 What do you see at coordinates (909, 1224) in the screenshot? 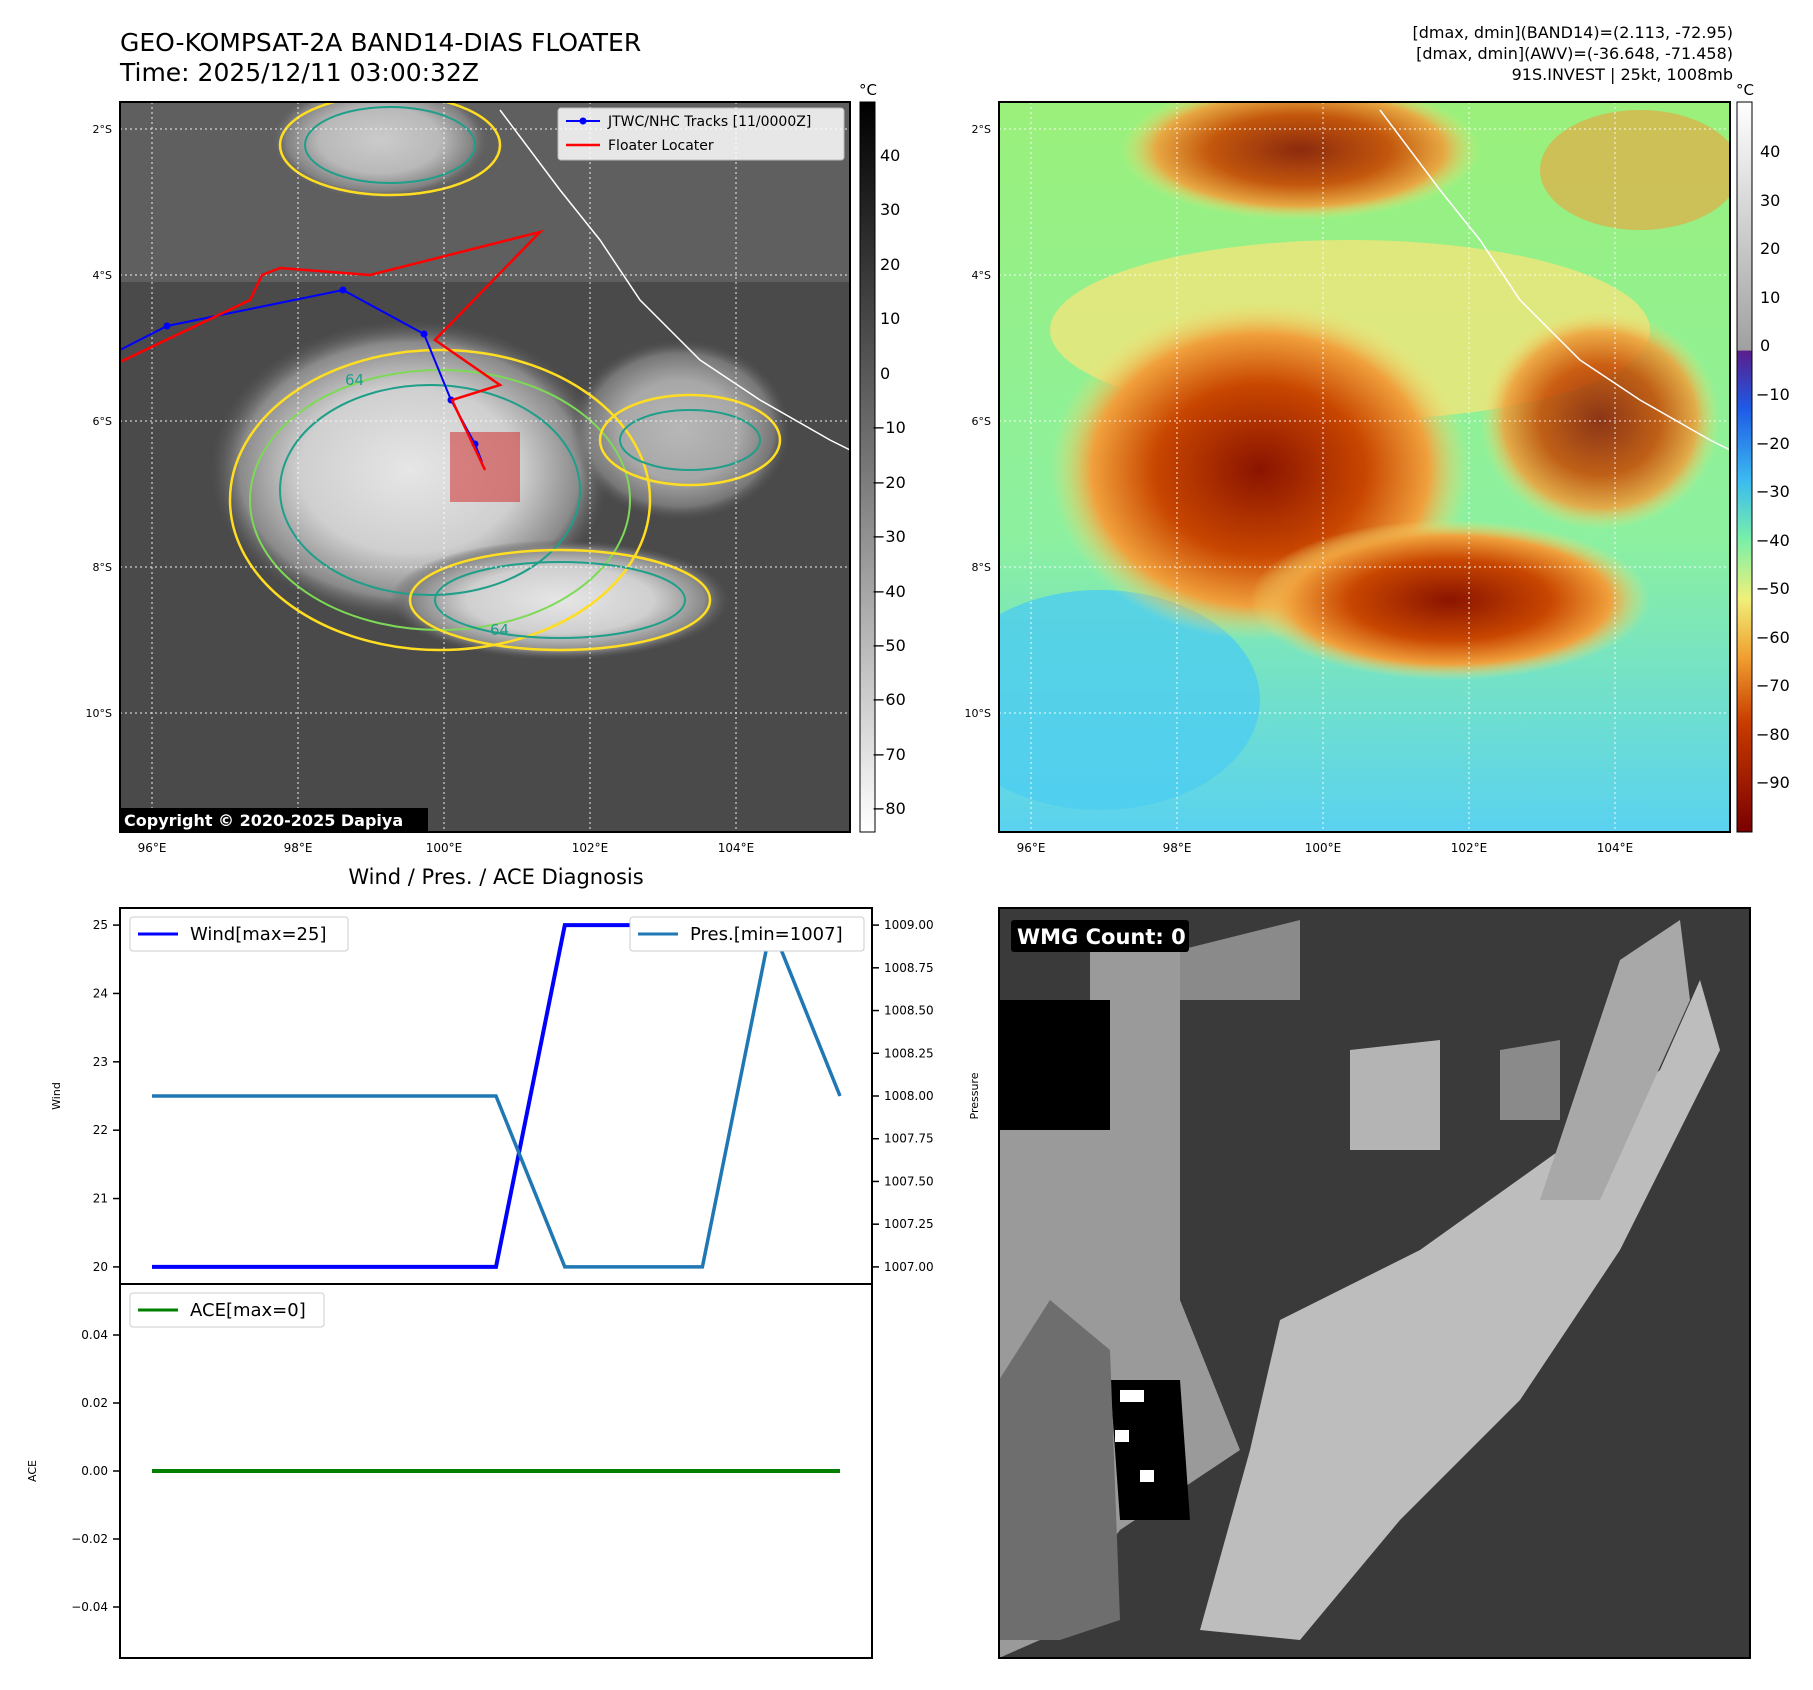
I see `pressure-tick-label: 1007.25` at bounding box center [909, 1224].